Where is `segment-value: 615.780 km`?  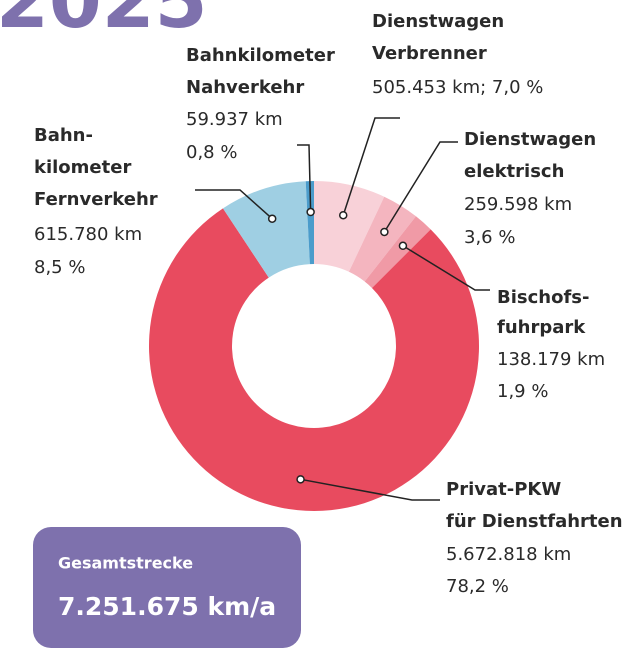
segment-value: 615.780 km is located at coordinates (88, 234).